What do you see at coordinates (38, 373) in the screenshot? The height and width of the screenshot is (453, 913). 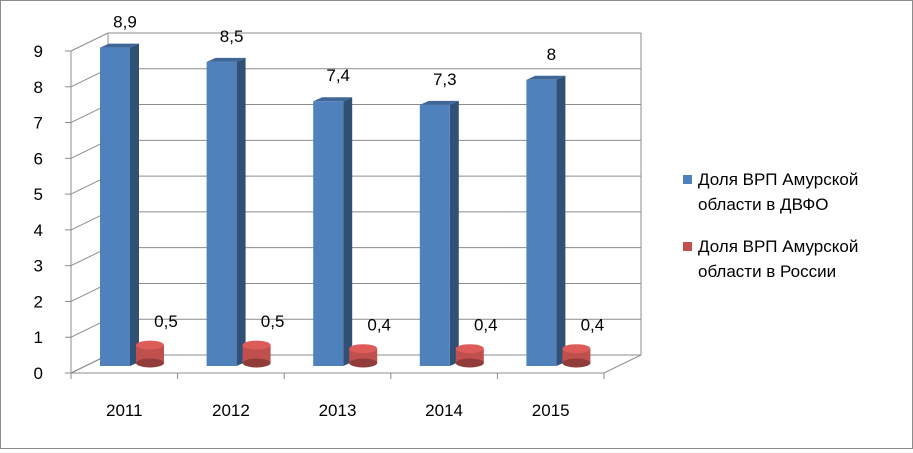 I see `y-tick-label: 0` at bounding box center [38, 373].